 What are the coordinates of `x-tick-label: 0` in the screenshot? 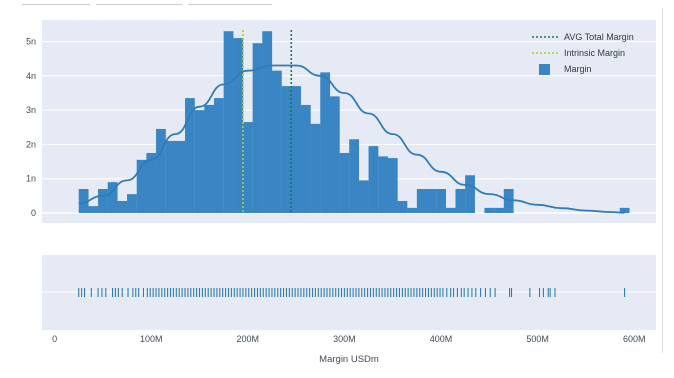 It's located at (54, 339).